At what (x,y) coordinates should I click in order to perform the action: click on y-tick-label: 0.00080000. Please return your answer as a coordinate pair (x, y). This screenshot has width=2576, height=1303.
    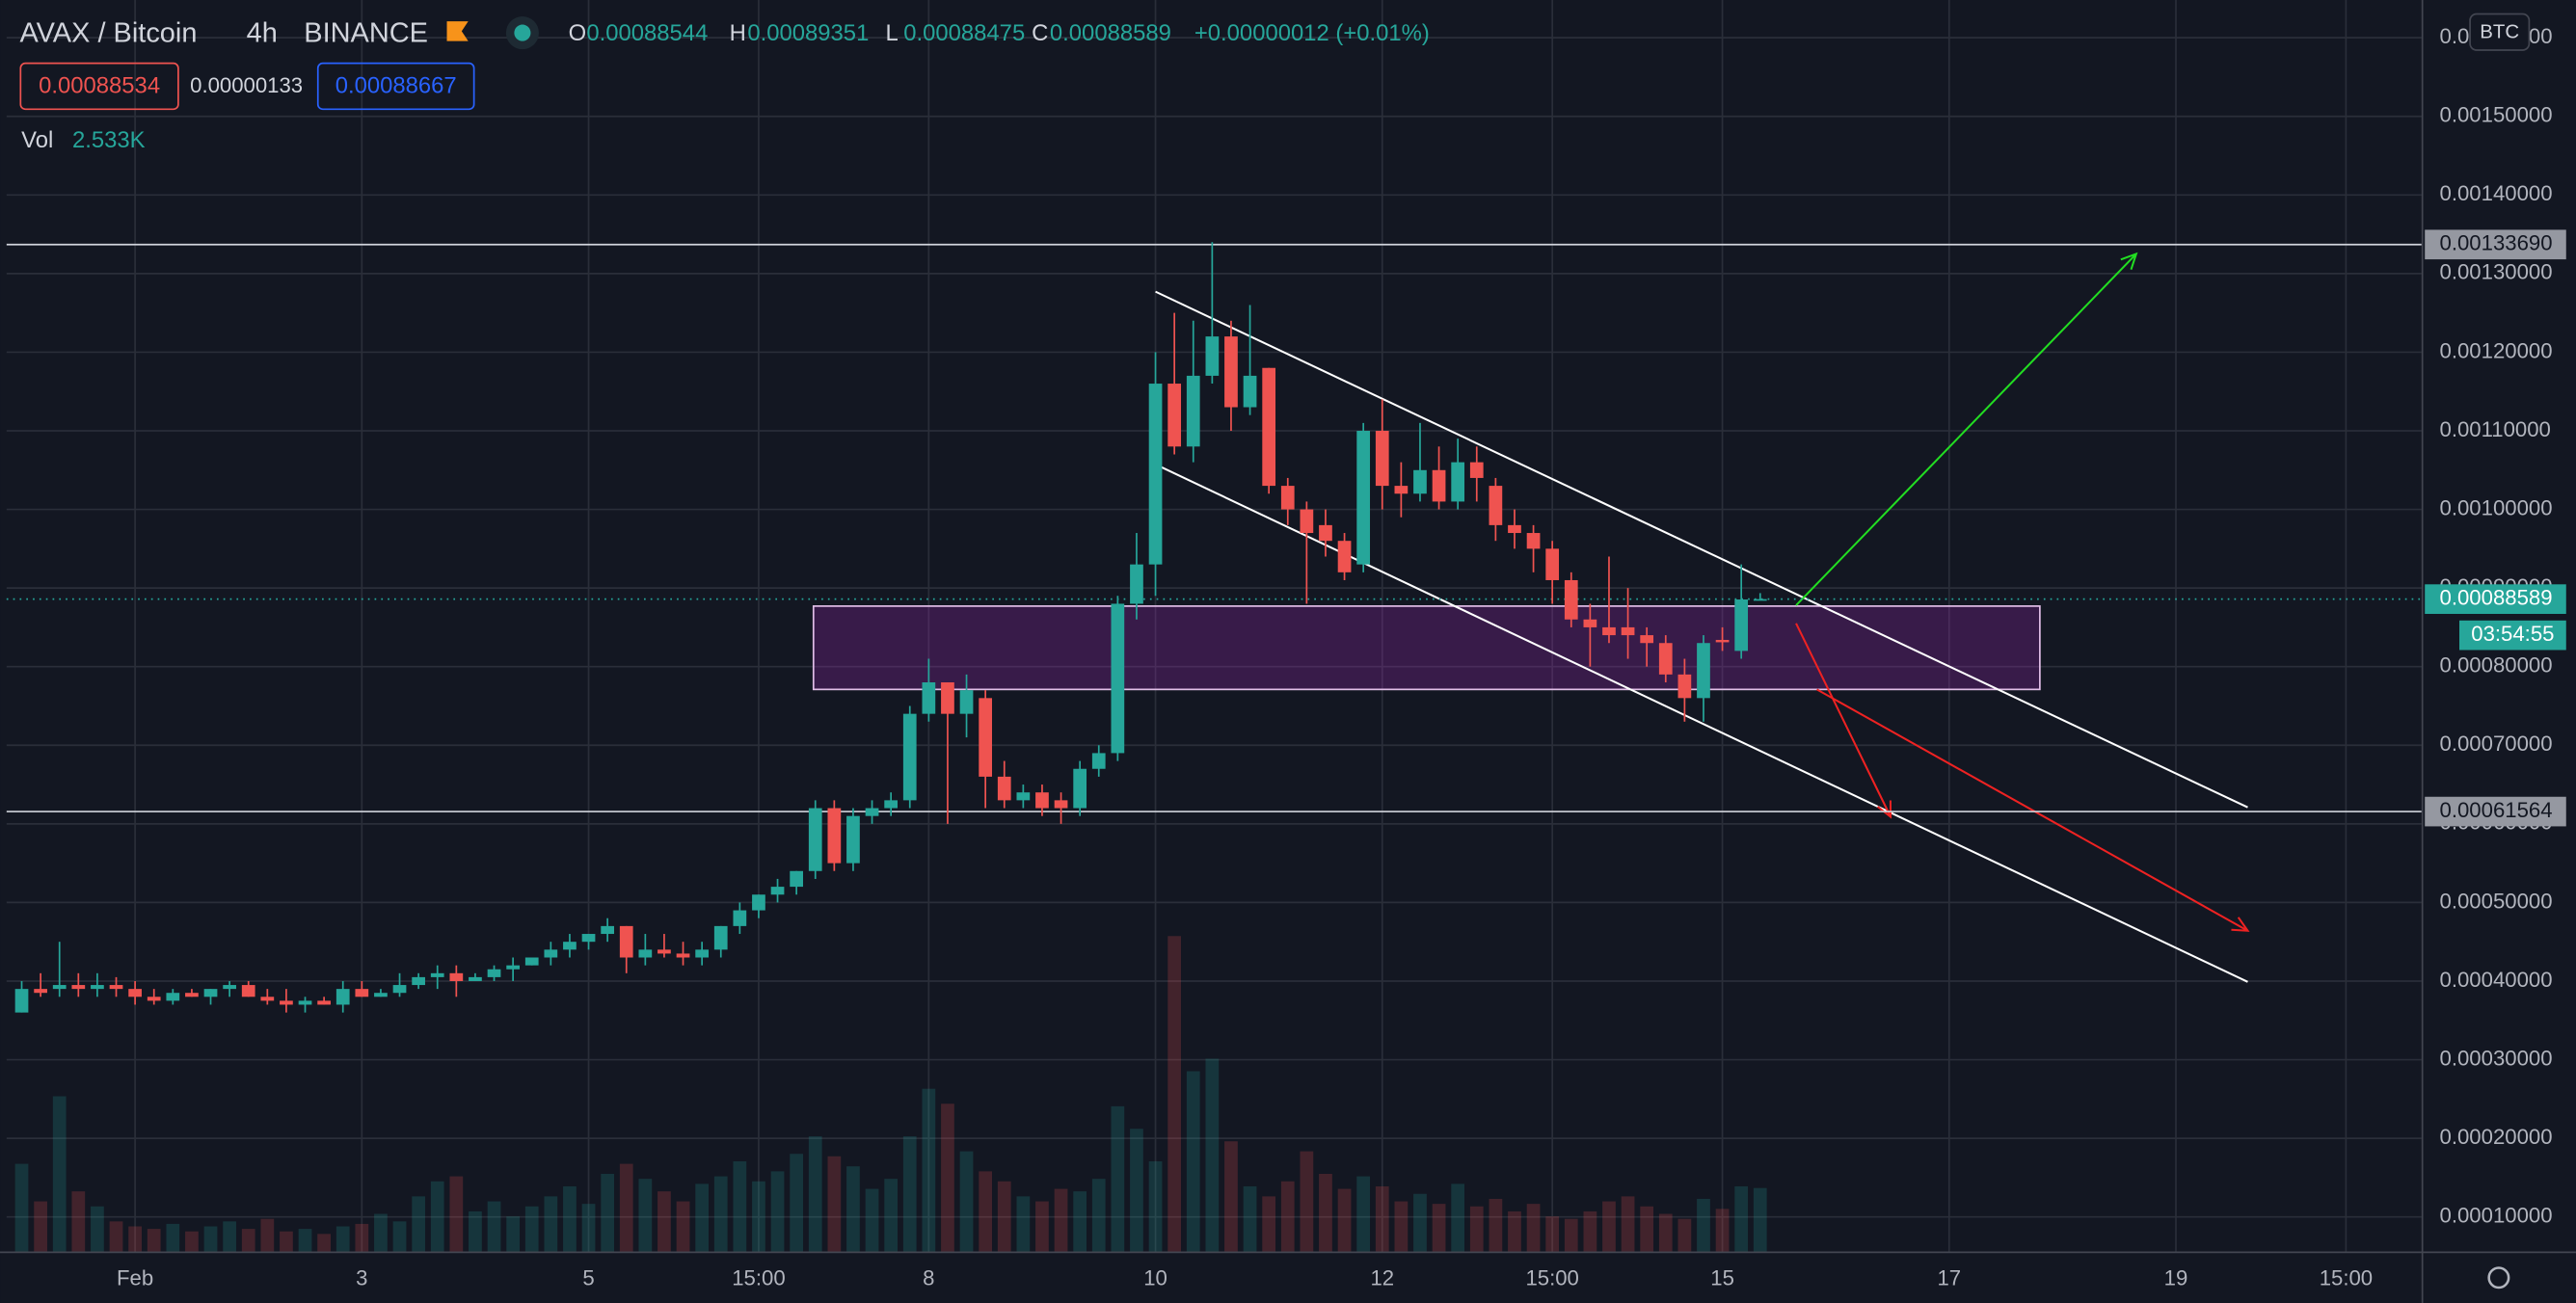
    Looking at the image, I should click on (2497, 665).